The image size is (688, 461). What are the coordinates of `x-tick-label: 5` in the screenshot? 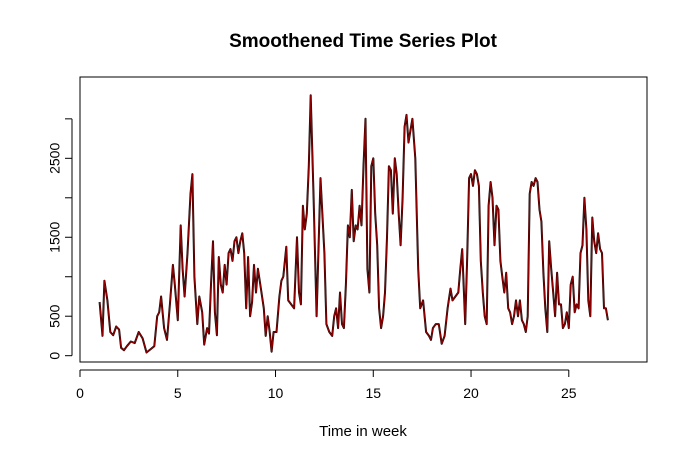 It's located at (178, 393).